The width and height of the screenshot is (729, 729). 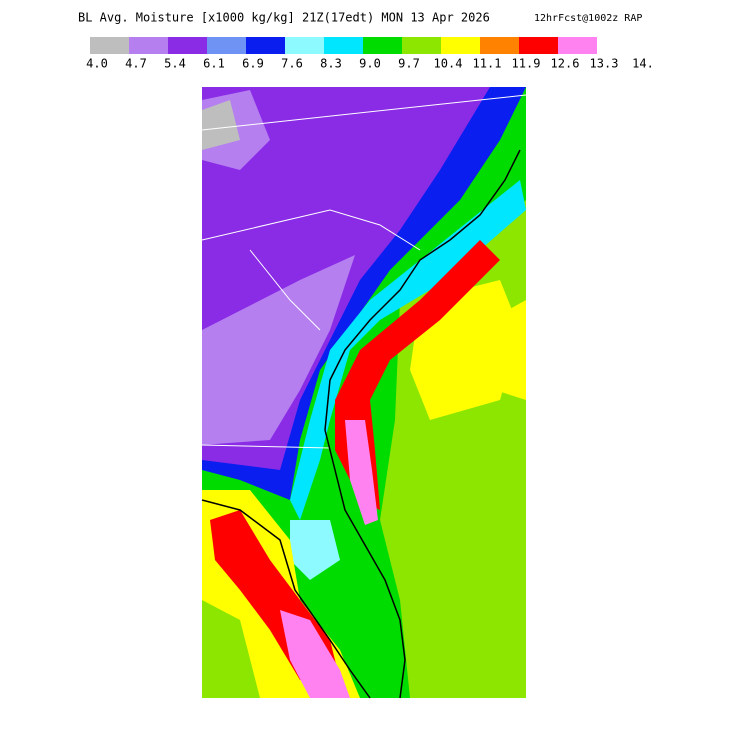 I want to click on colorbar-label: 7.6, so click(x=292, y=64).